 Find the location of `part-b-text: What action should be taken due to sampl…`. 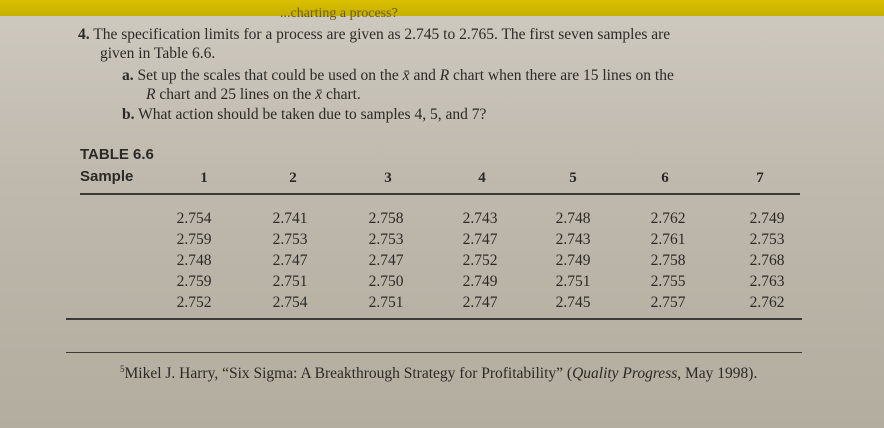

part-b-text: What action should be taken due to sampl… is located at coordinates (312, 114).